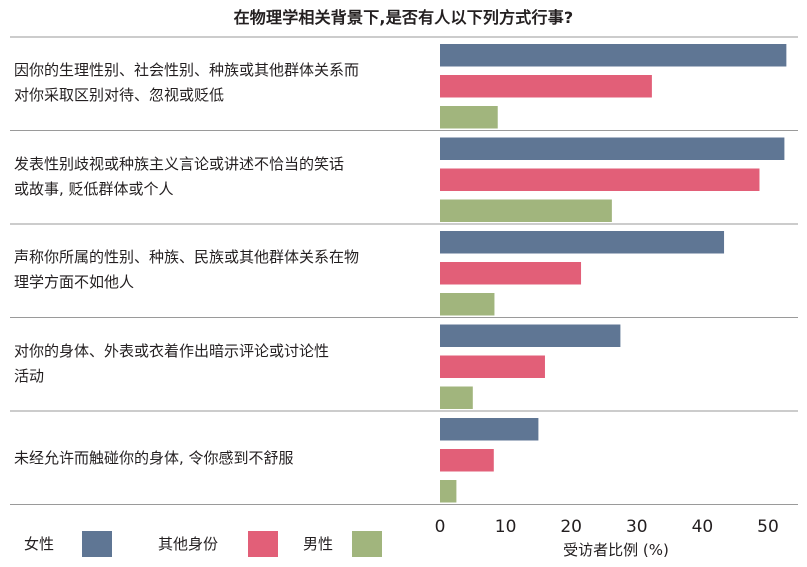 Image resolution: width=807 pixels, height=567 pixels. What do you see at coordinates (29, 375) in the screenshot?
I see `category-label-line: 活动` at bounding box center [29, 375].